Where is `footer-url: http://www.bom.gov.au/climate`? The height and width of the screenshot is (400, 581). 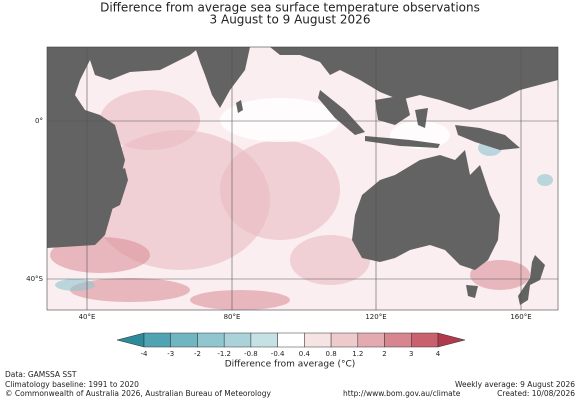 footer-url: http://www.bom.gov.au/climate is located at coordinates (402, 393).